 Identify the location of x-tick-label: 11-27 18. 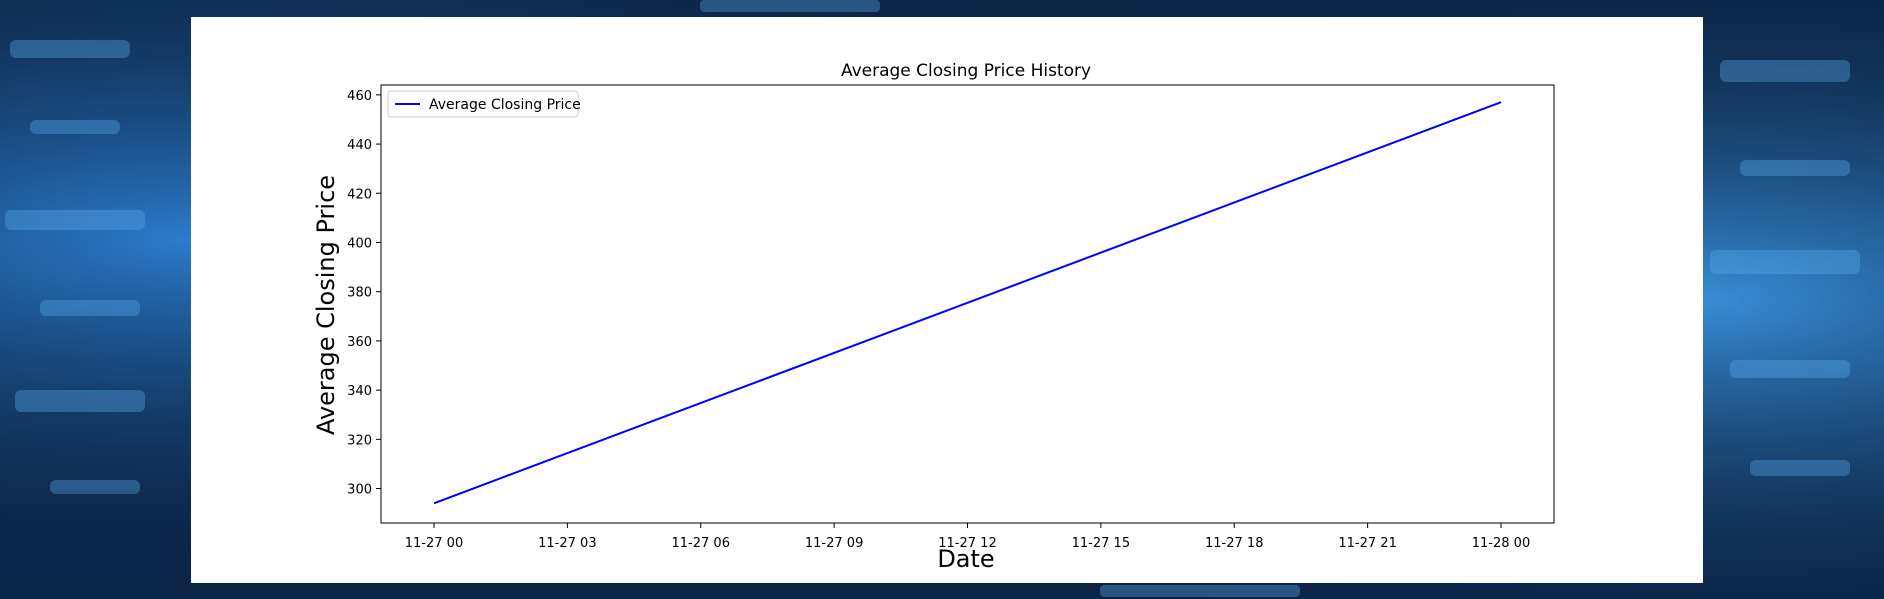
(1234, 543).